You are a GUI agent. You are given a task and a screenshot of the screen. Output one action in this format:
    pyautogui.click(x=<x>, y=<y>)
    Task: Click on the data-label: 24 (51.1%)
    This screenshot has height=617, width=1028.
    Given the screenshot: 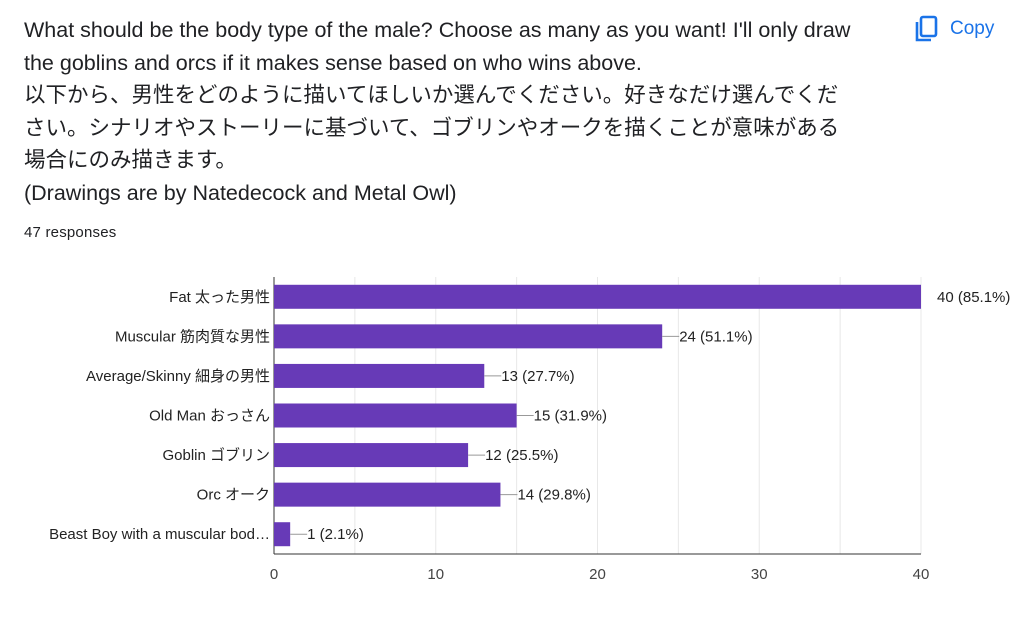 What is the action you would take?
    pyautogui.click(x=715, y=336)
    